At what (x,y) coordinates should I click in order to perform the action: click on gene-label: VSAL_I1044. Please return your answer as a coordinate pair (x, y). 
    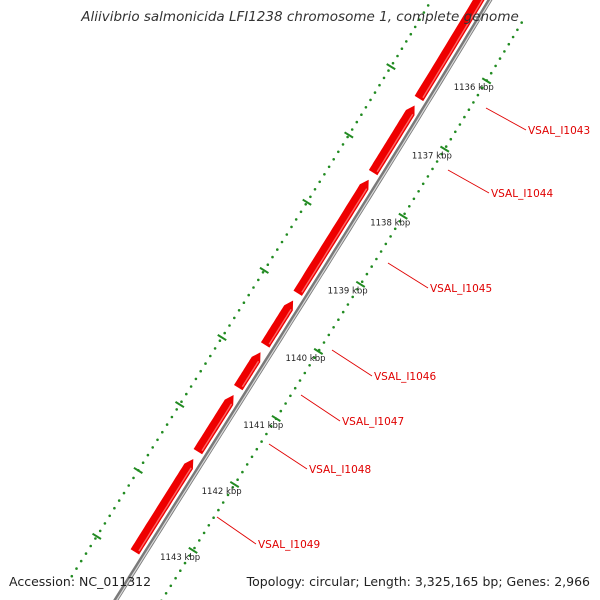
    Looking at the image, I should click on (522, 194).